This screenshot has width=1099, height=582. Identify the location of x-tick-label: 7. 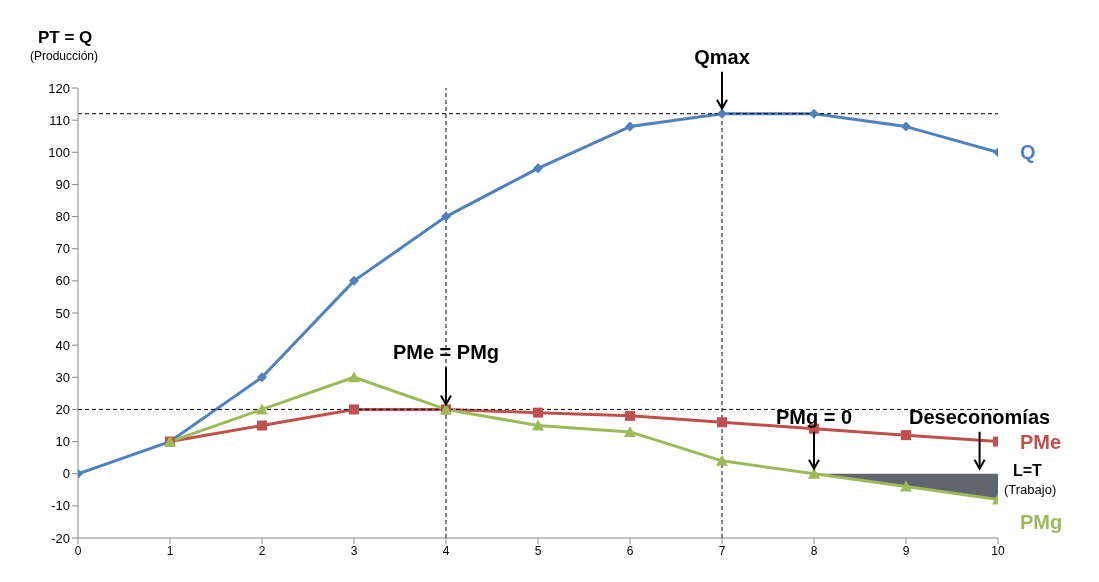
(722, 550).